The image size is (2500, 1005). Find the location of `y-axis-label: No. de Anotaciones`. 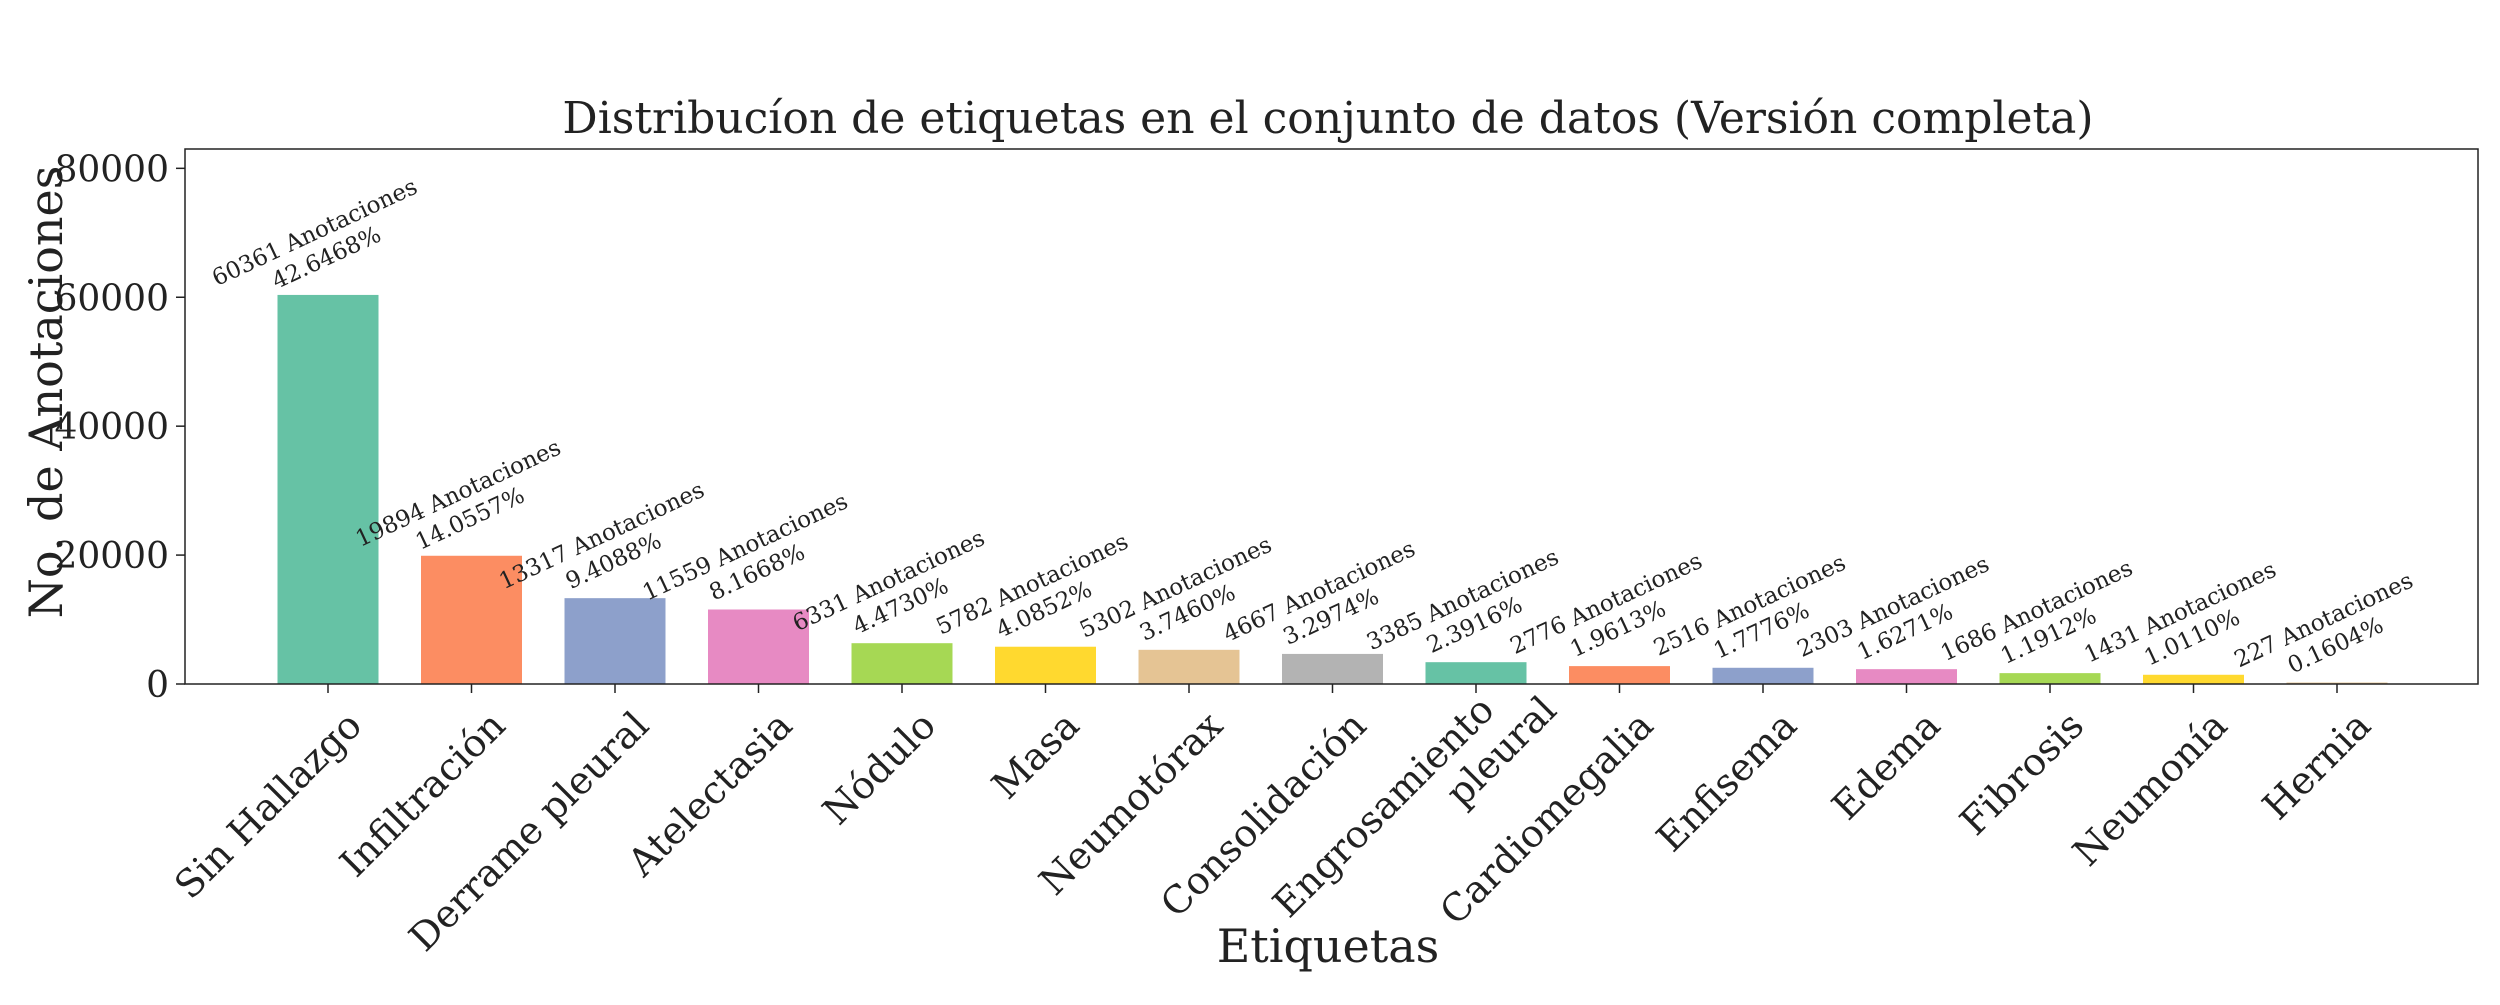

y-axis-label: No. de Anotaciones is located at coordinates (46, 392).